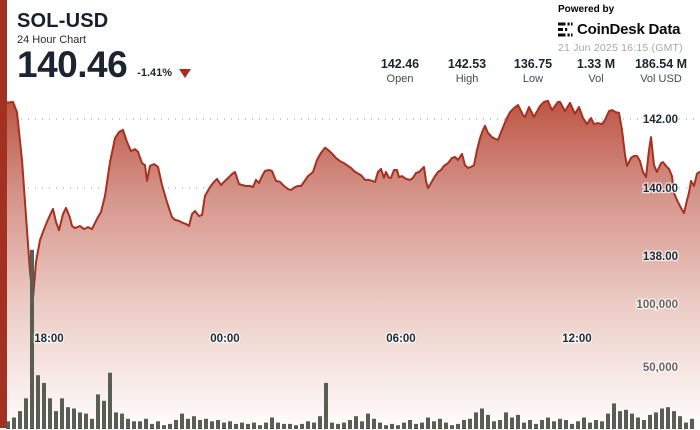 Image resolution: width=700 pixels, height=430 pixels. What do you see at coordinates (661, 79) in the screenshot?
I see `stat-volume-usd-label: Vol USD` at bounding box center [661, 79].